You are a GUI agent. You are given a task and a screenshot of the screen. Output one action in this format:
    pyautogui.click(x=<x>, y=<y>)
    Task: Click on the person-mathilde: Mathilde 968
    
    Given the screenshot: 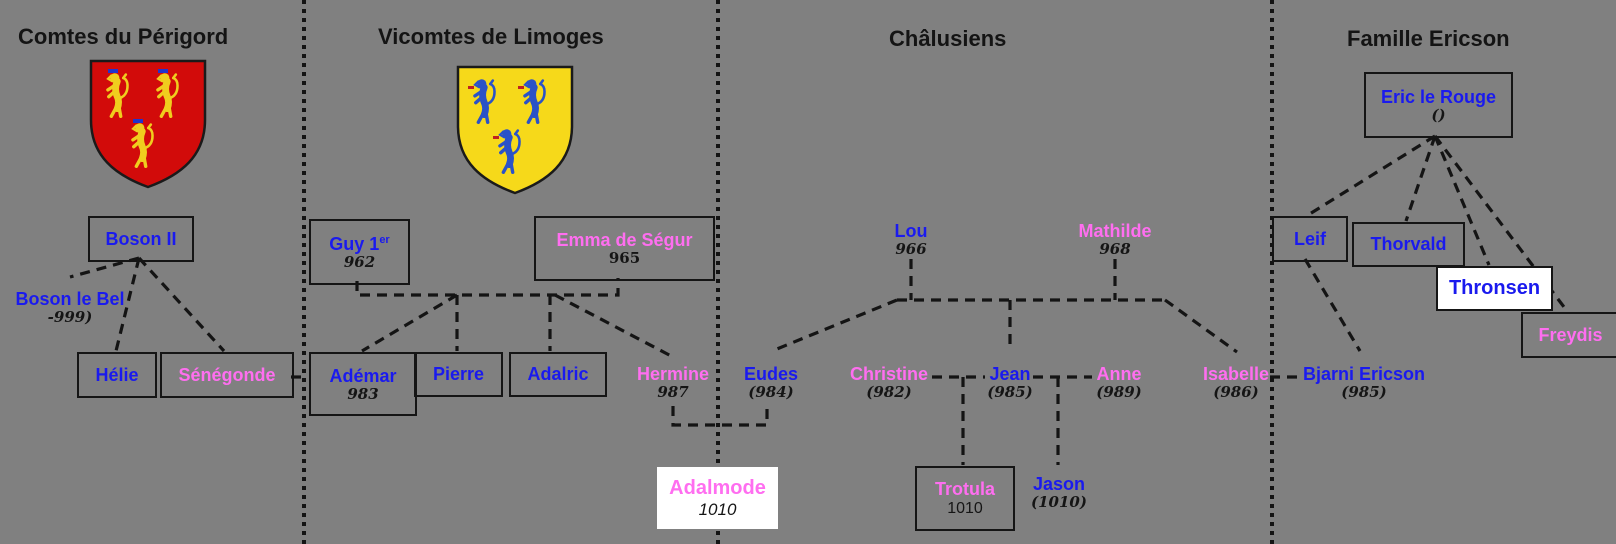 What is the action you would take?
    pyautogui.click(x=1115, y=239)
    